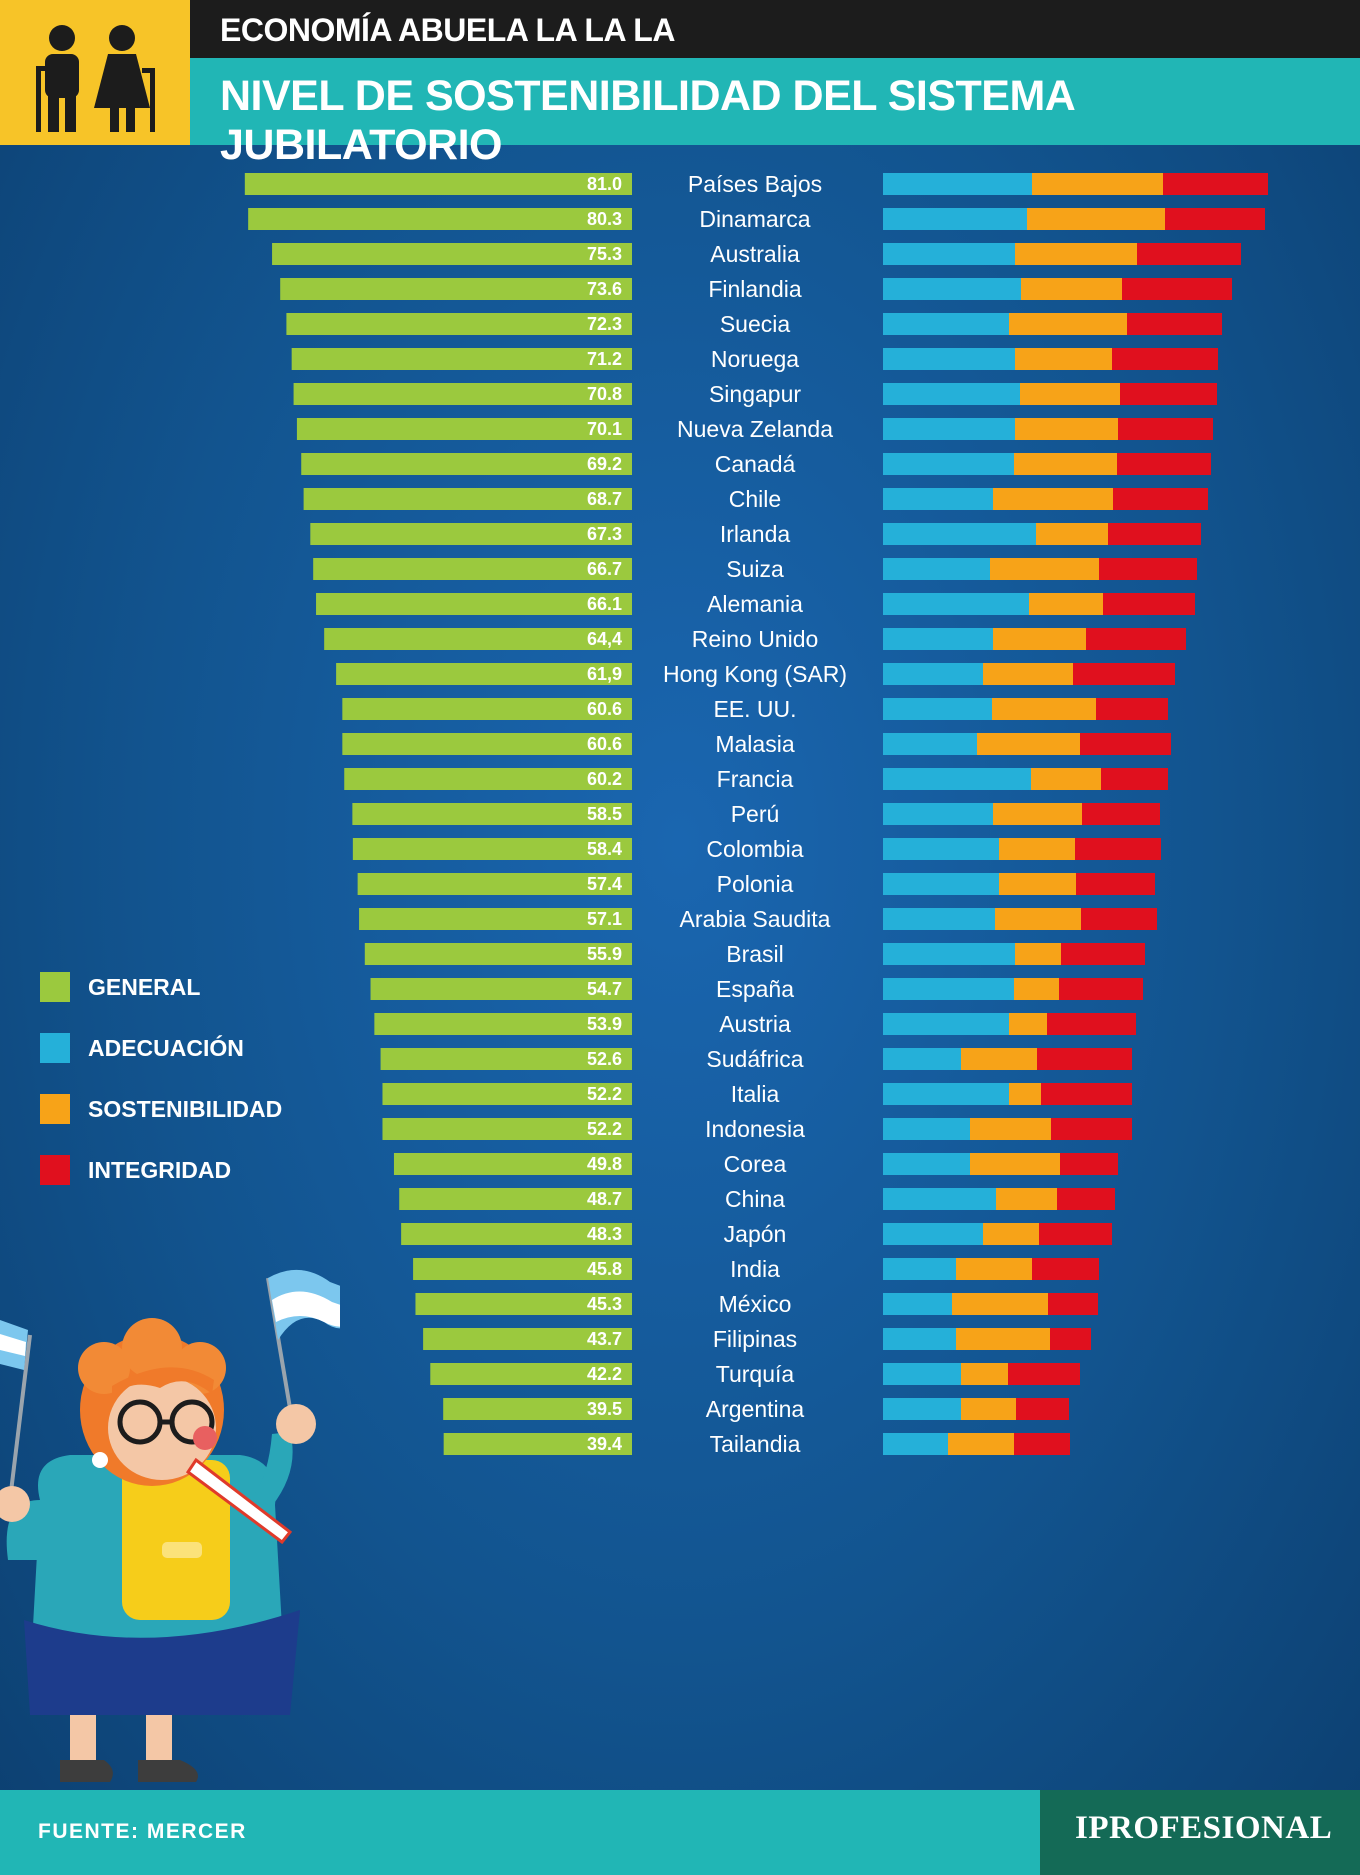  What do you see at coordinates (1000, 1304) in the screenshot?
I see `sostenibilidad-segment-mexico` at bounding box center [1000, 1304].